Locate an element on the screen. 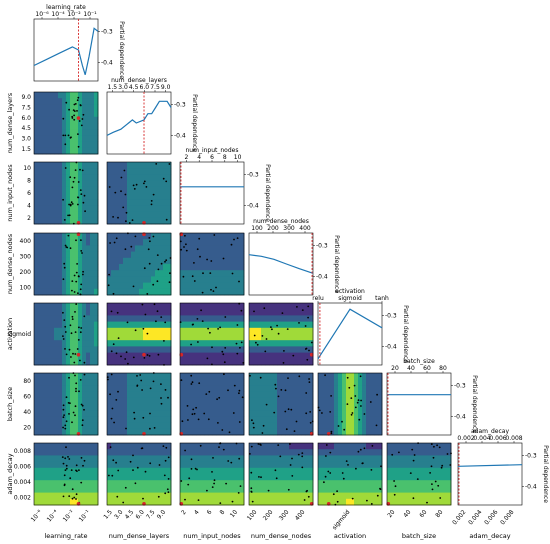 Image resolution: width=550 pixels, height=544 pixels. panel-frame is located at coordinates (212, 404).